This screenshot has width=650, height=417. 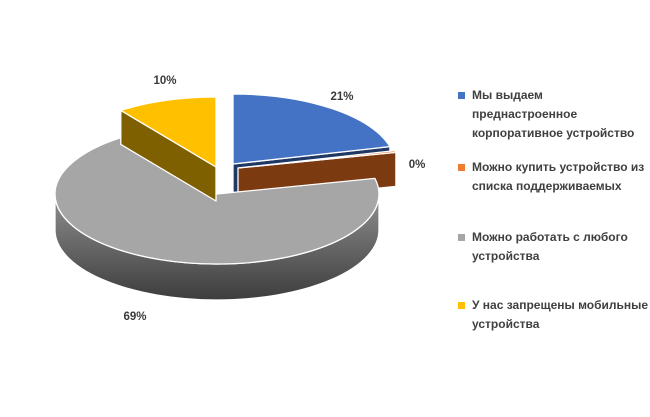 What do you see at coordinates (461, 95) in the screenshot?
I see `legend-marker-blue-icon` at bounding box center [461, 95].